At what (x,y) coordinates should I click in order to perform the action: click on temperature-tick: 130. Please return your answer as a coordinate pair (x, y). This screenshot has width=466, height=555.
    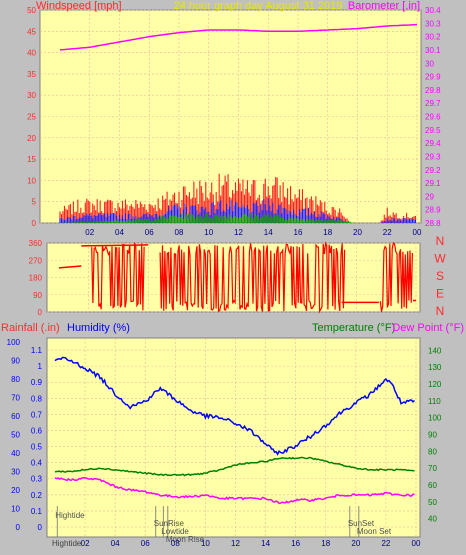
    Looking at the image, I should click on (435, 367).